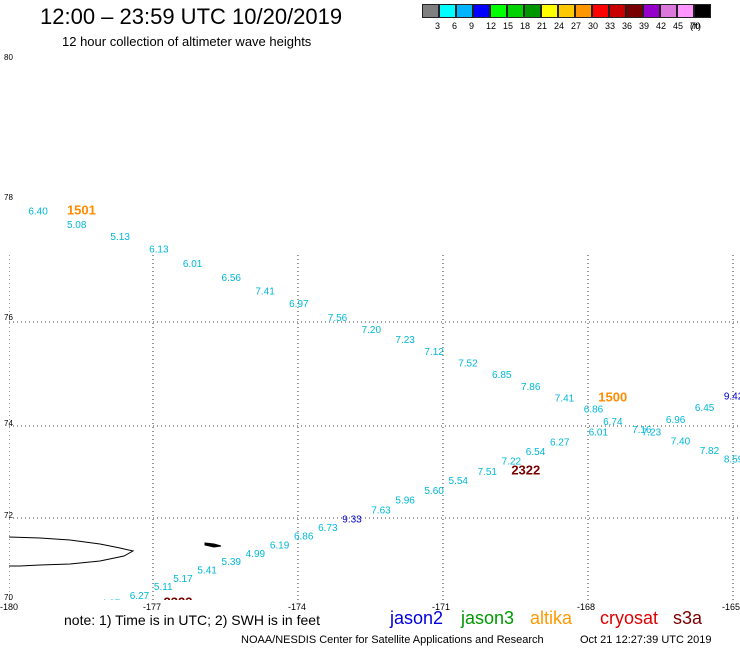 The height and width of the screenshot is (650, 740). What do you see at coordinates (646, 640) in the screenshot?
I see `timestamp-text: Oct 21 12:27:39 UTC 2019` at bounding box center [646, 640].